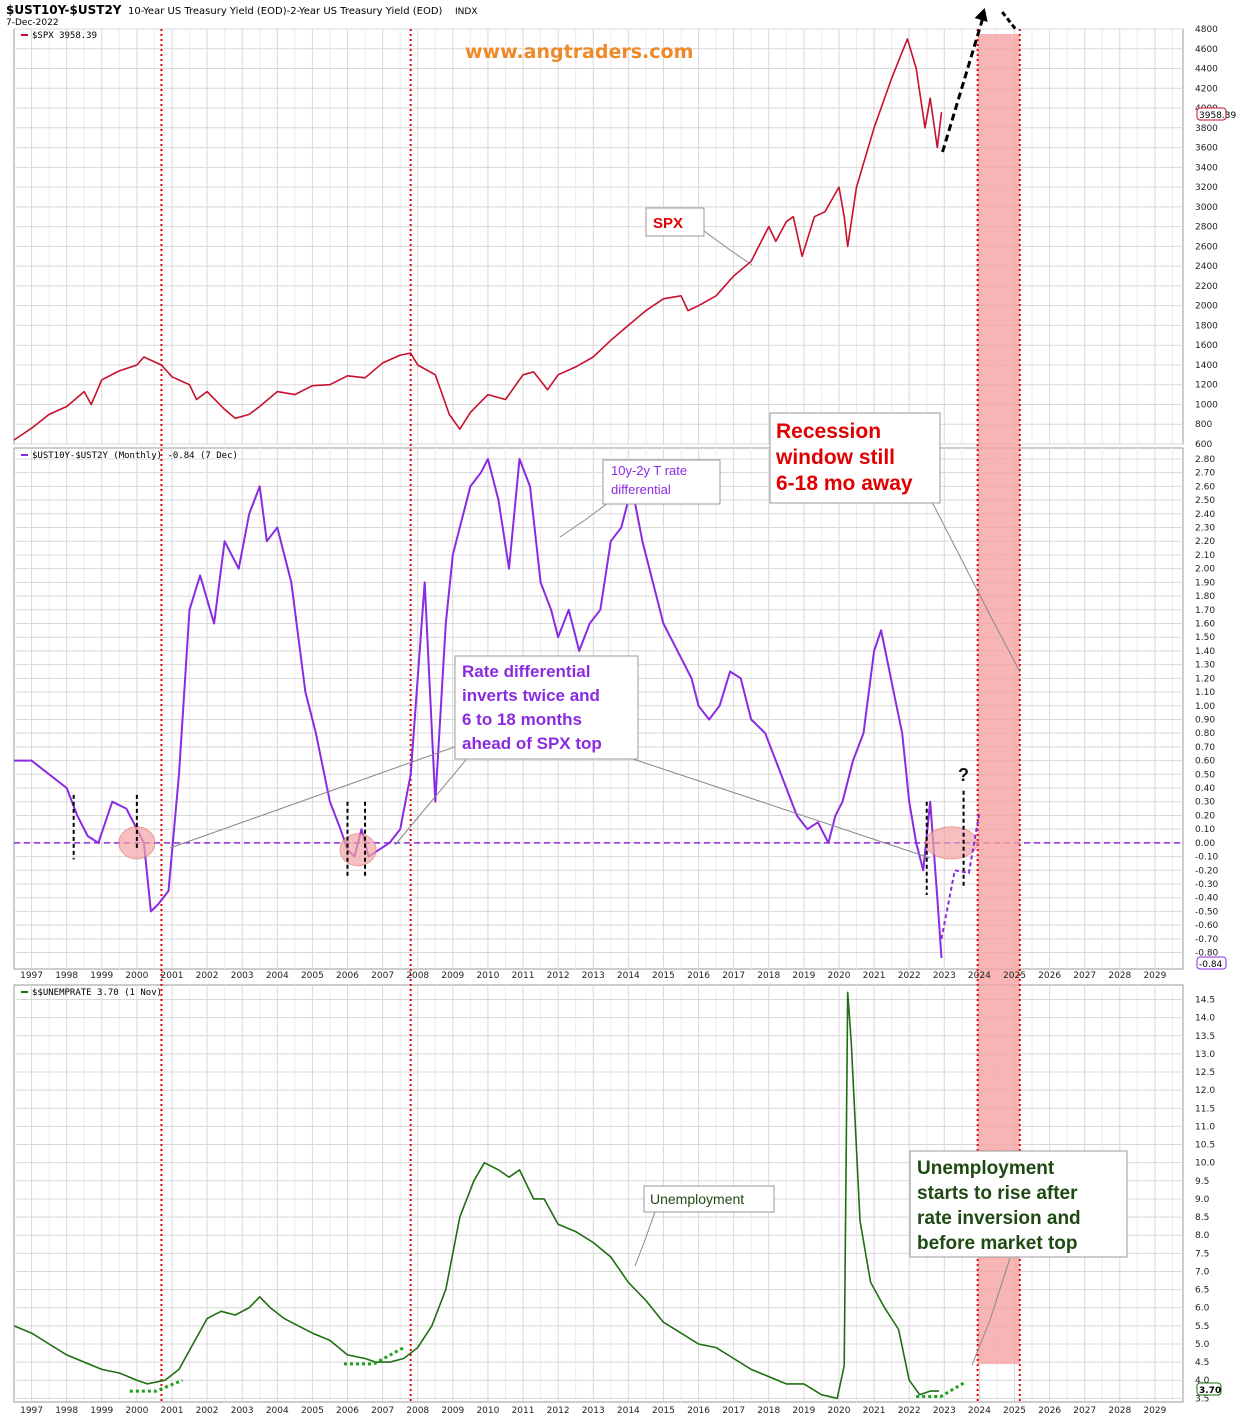 The width and height of the screenshot is (1240, 1419). I want to click on x-tick-label: 2001, so click(172, 1411).